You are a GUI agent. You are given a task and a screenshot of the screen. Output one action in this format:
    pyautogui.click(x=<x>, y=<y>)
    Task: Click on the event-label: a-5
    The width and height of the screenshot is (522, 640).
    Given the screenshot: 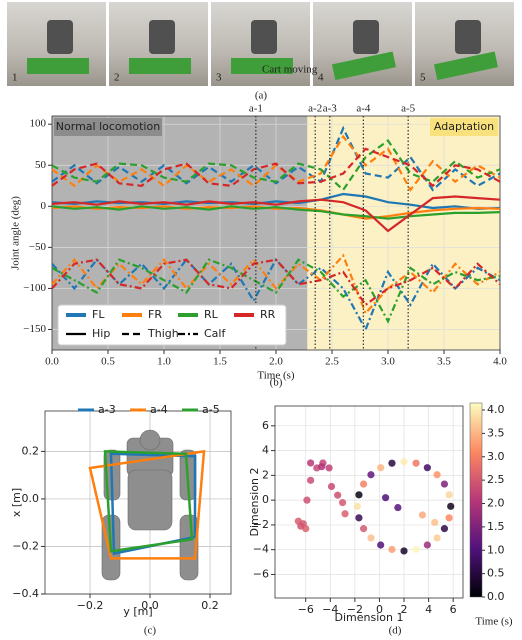 What is the action you would take?
    pyautogui.click(x=408, y=109)
    